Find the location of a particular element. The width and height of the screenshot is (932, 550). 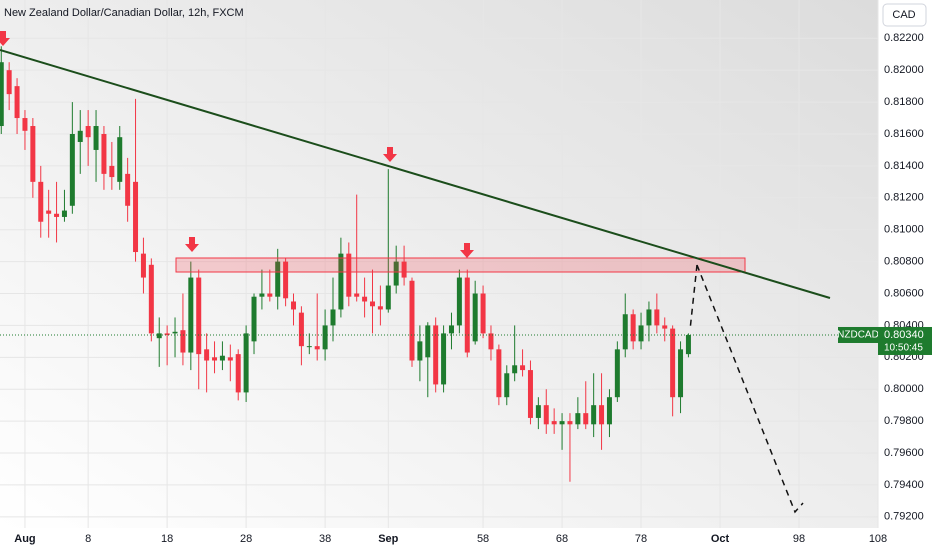

y-tick-label: 0.80800 is located at coordinates (904, 262).